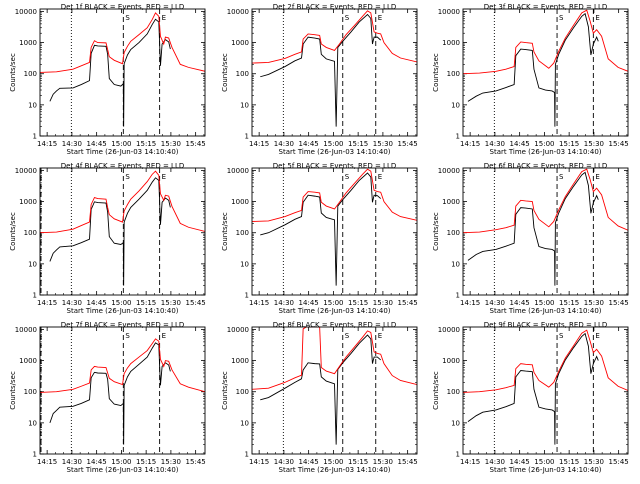  Describe the element at coordinates (545, 166) in the screenshot. I see `panel-title: Det 6f BLACK = Events, RED = LLD` at that location.